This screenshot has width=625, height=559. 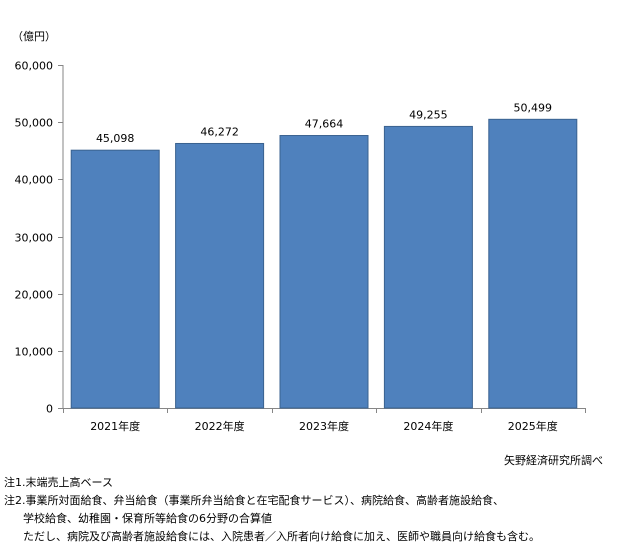 What do you see at coordinates (34, 123) in the screenshot?
I see `y-tick-label: 50,000` at bounding box center [34, 123].